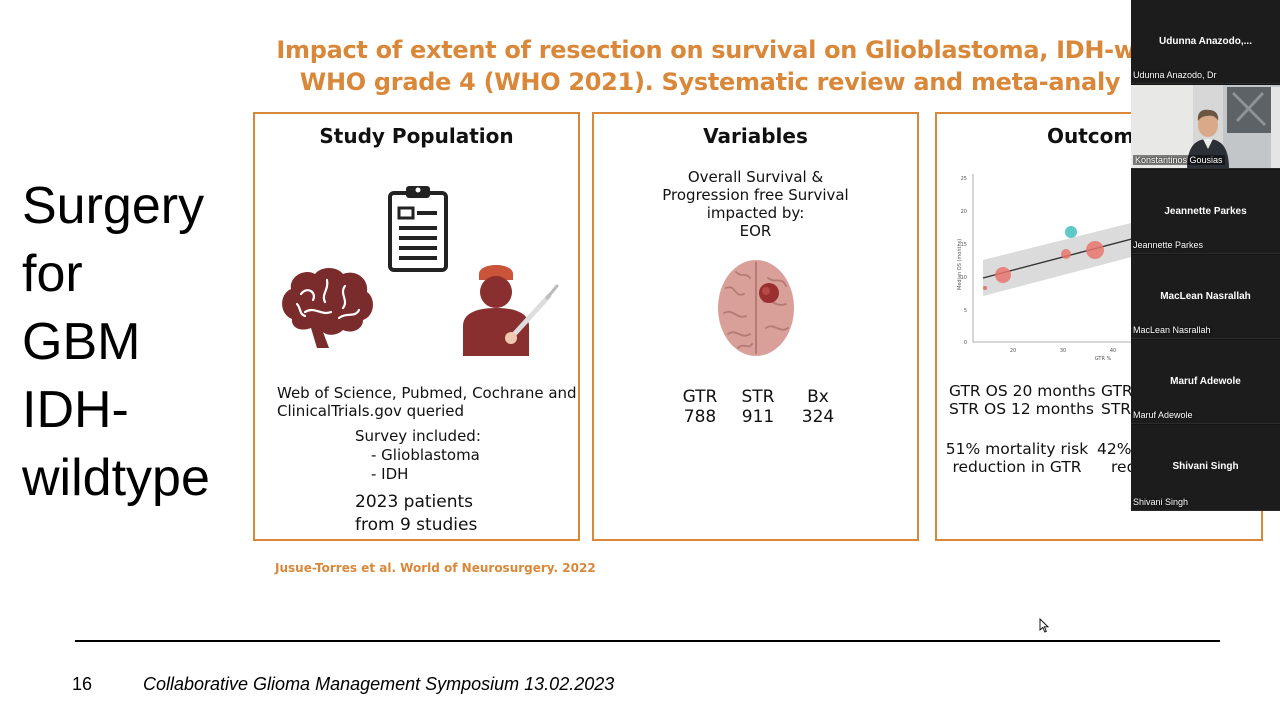  I want to click on plot-ytick: 20, so click(964, 212).